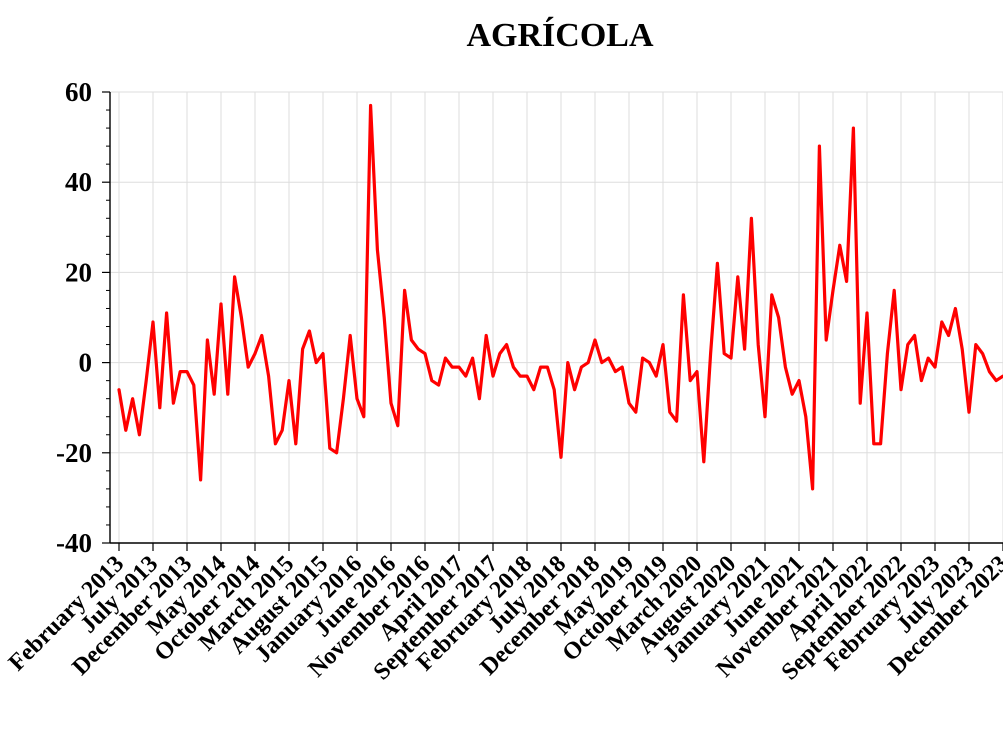 This screenshot has height=749, width=1003. What do you see at coordinates (74, 543) in the screenshot?
I see `y-tick-label: -40` at bounding box center [74, 543].